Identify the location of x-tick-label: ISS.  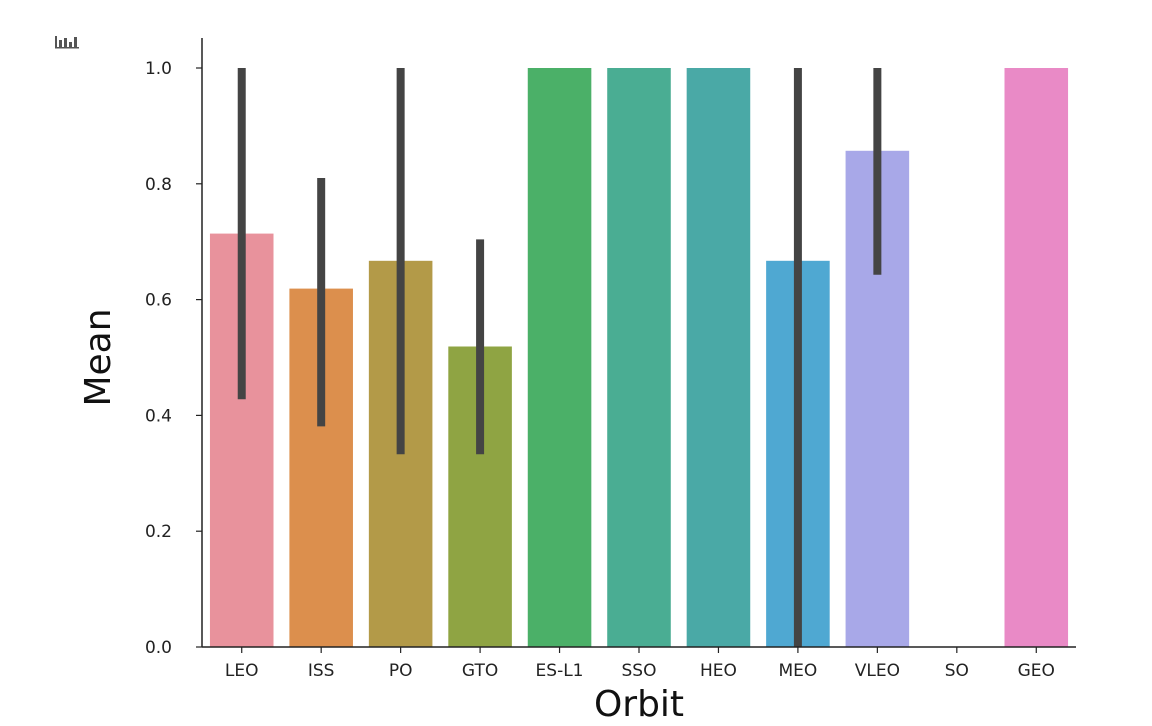
(321, 671).